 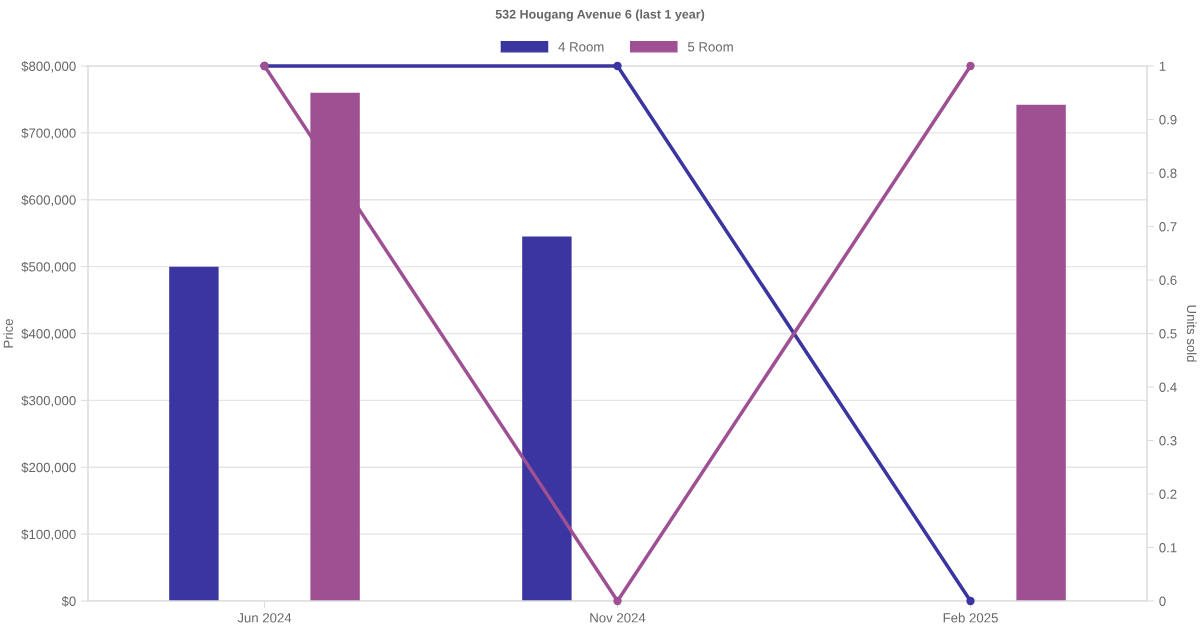 What do you see at coordinates (1168, 227) in the screenshot?
I see `y2-tick-label: 0.7` at bounding box center [1168, 227].